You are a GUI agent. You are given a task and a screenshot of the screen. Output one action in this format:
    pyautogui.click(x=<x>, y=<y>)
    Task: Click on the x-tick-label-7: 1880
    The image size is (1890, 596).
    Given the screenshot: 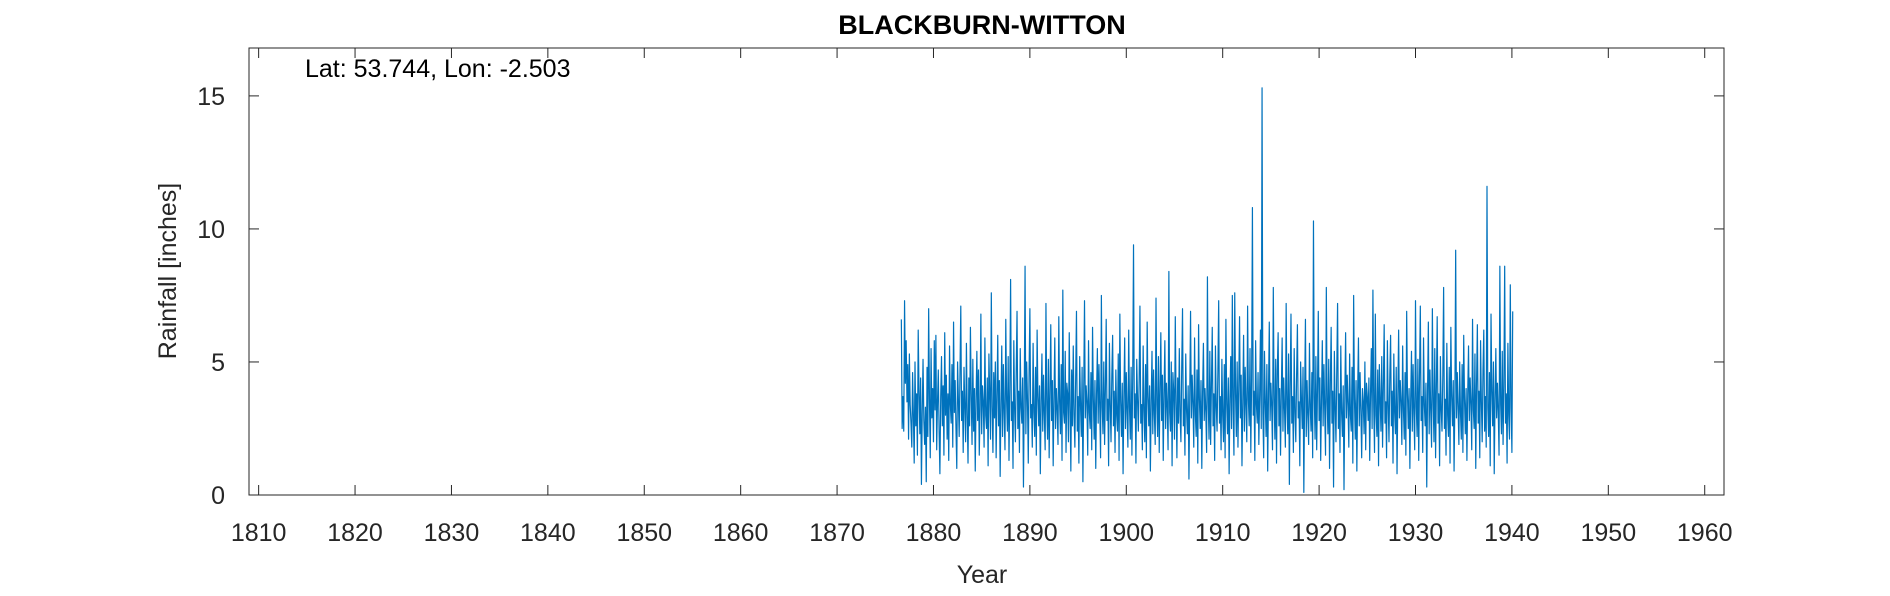 What is the action you would take?
    pyautogui.click(x=934, y=533)
    